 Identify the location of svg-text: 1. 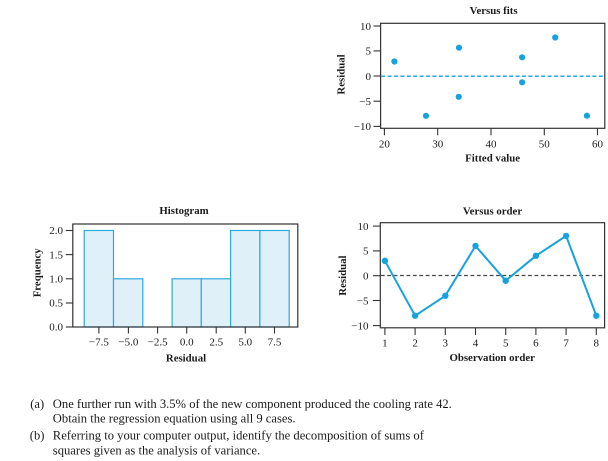
(385, 343).